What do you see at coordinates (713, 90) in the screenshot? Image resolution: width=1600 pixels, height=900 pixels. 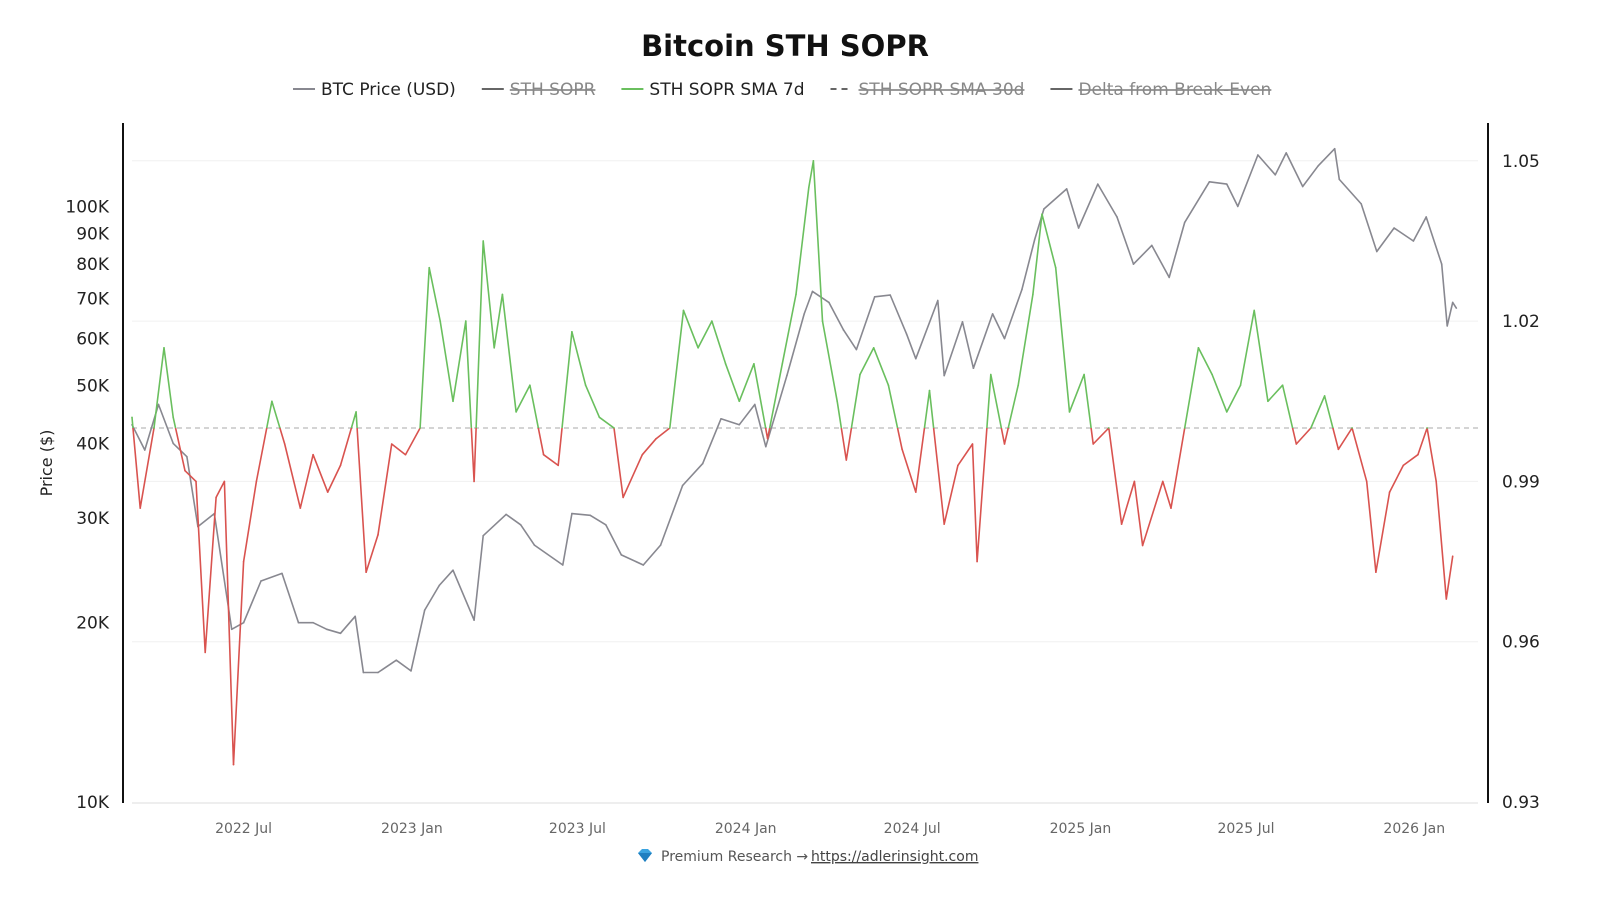 I see `legend-item-2: STH SOPR SMA 7d` at bounding box center [713, 90].